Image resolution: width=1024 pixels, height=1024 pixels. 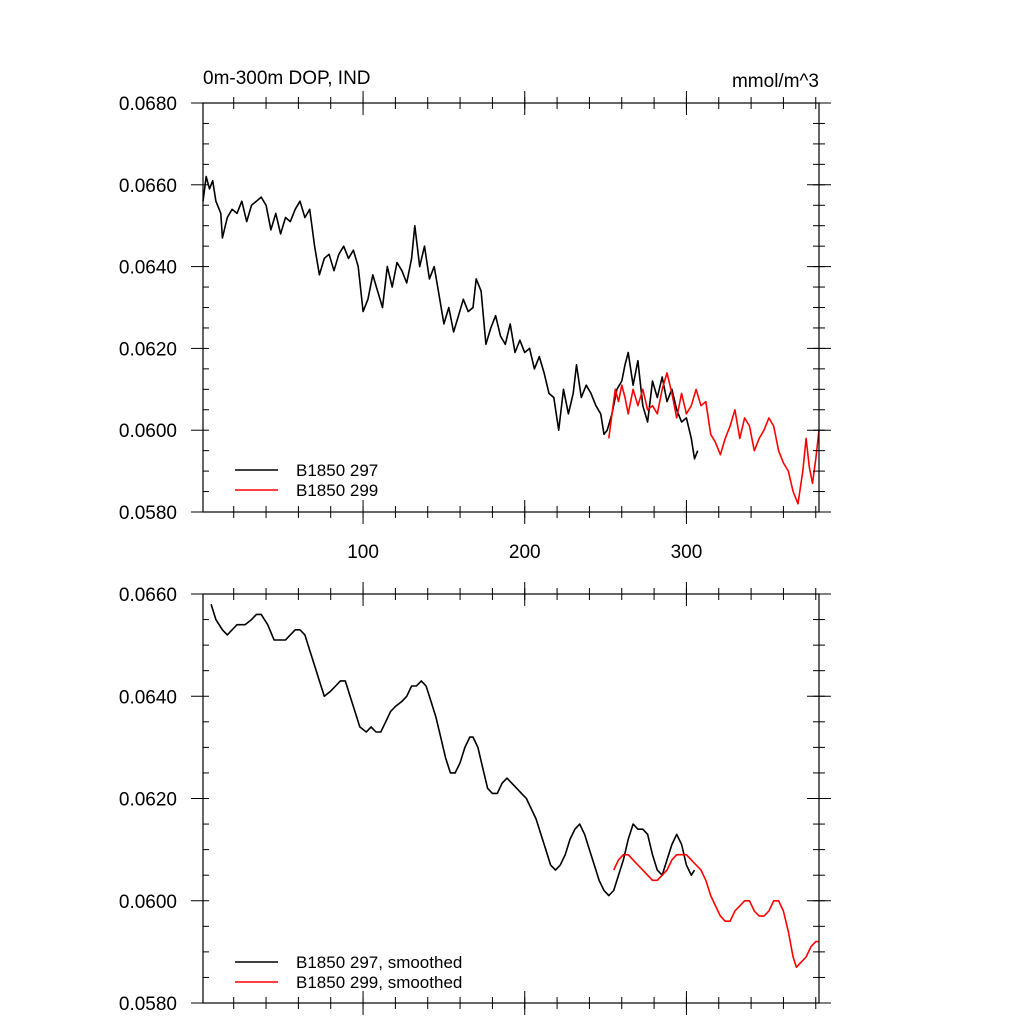 What do you see at coordinates (687, 552) in the screenshot?
I see `x-tick-label: 300` at bounding box center [687, 552].